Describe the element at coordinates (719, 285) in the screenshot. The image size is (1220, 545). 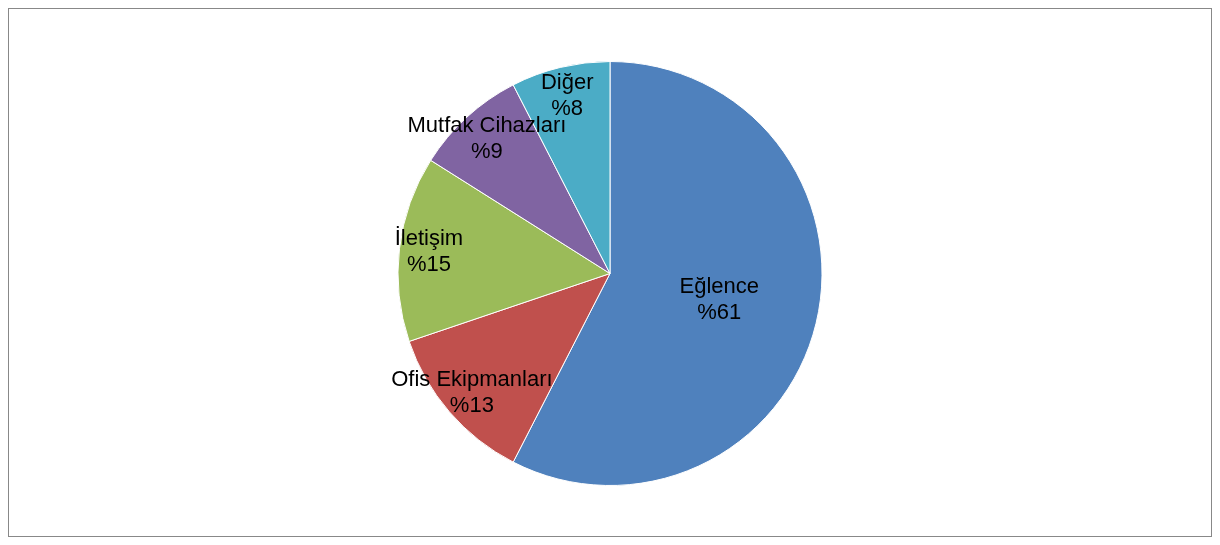
I see `slice-label: Eğlence` at that location.